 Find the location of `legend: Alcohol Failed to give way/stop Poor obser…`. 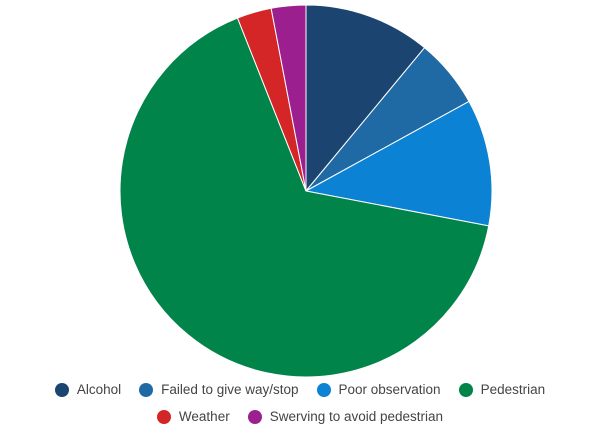

legend: Alcohol Failed to give way/stop Poor obser… is located at coordinates (300, 403).